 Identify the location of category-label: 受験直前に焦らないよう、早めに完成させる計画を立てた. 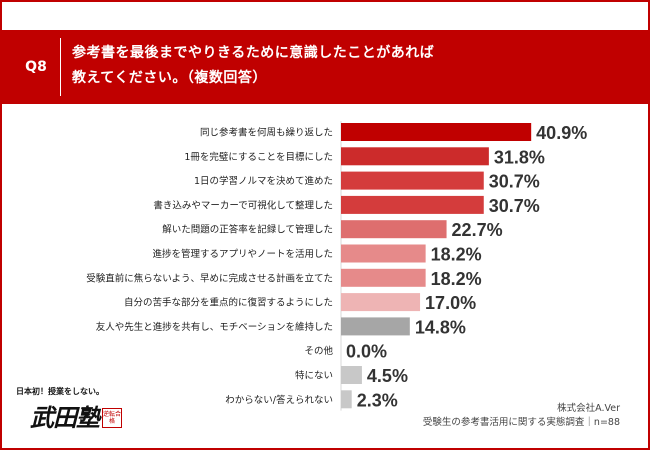
(209, 278).